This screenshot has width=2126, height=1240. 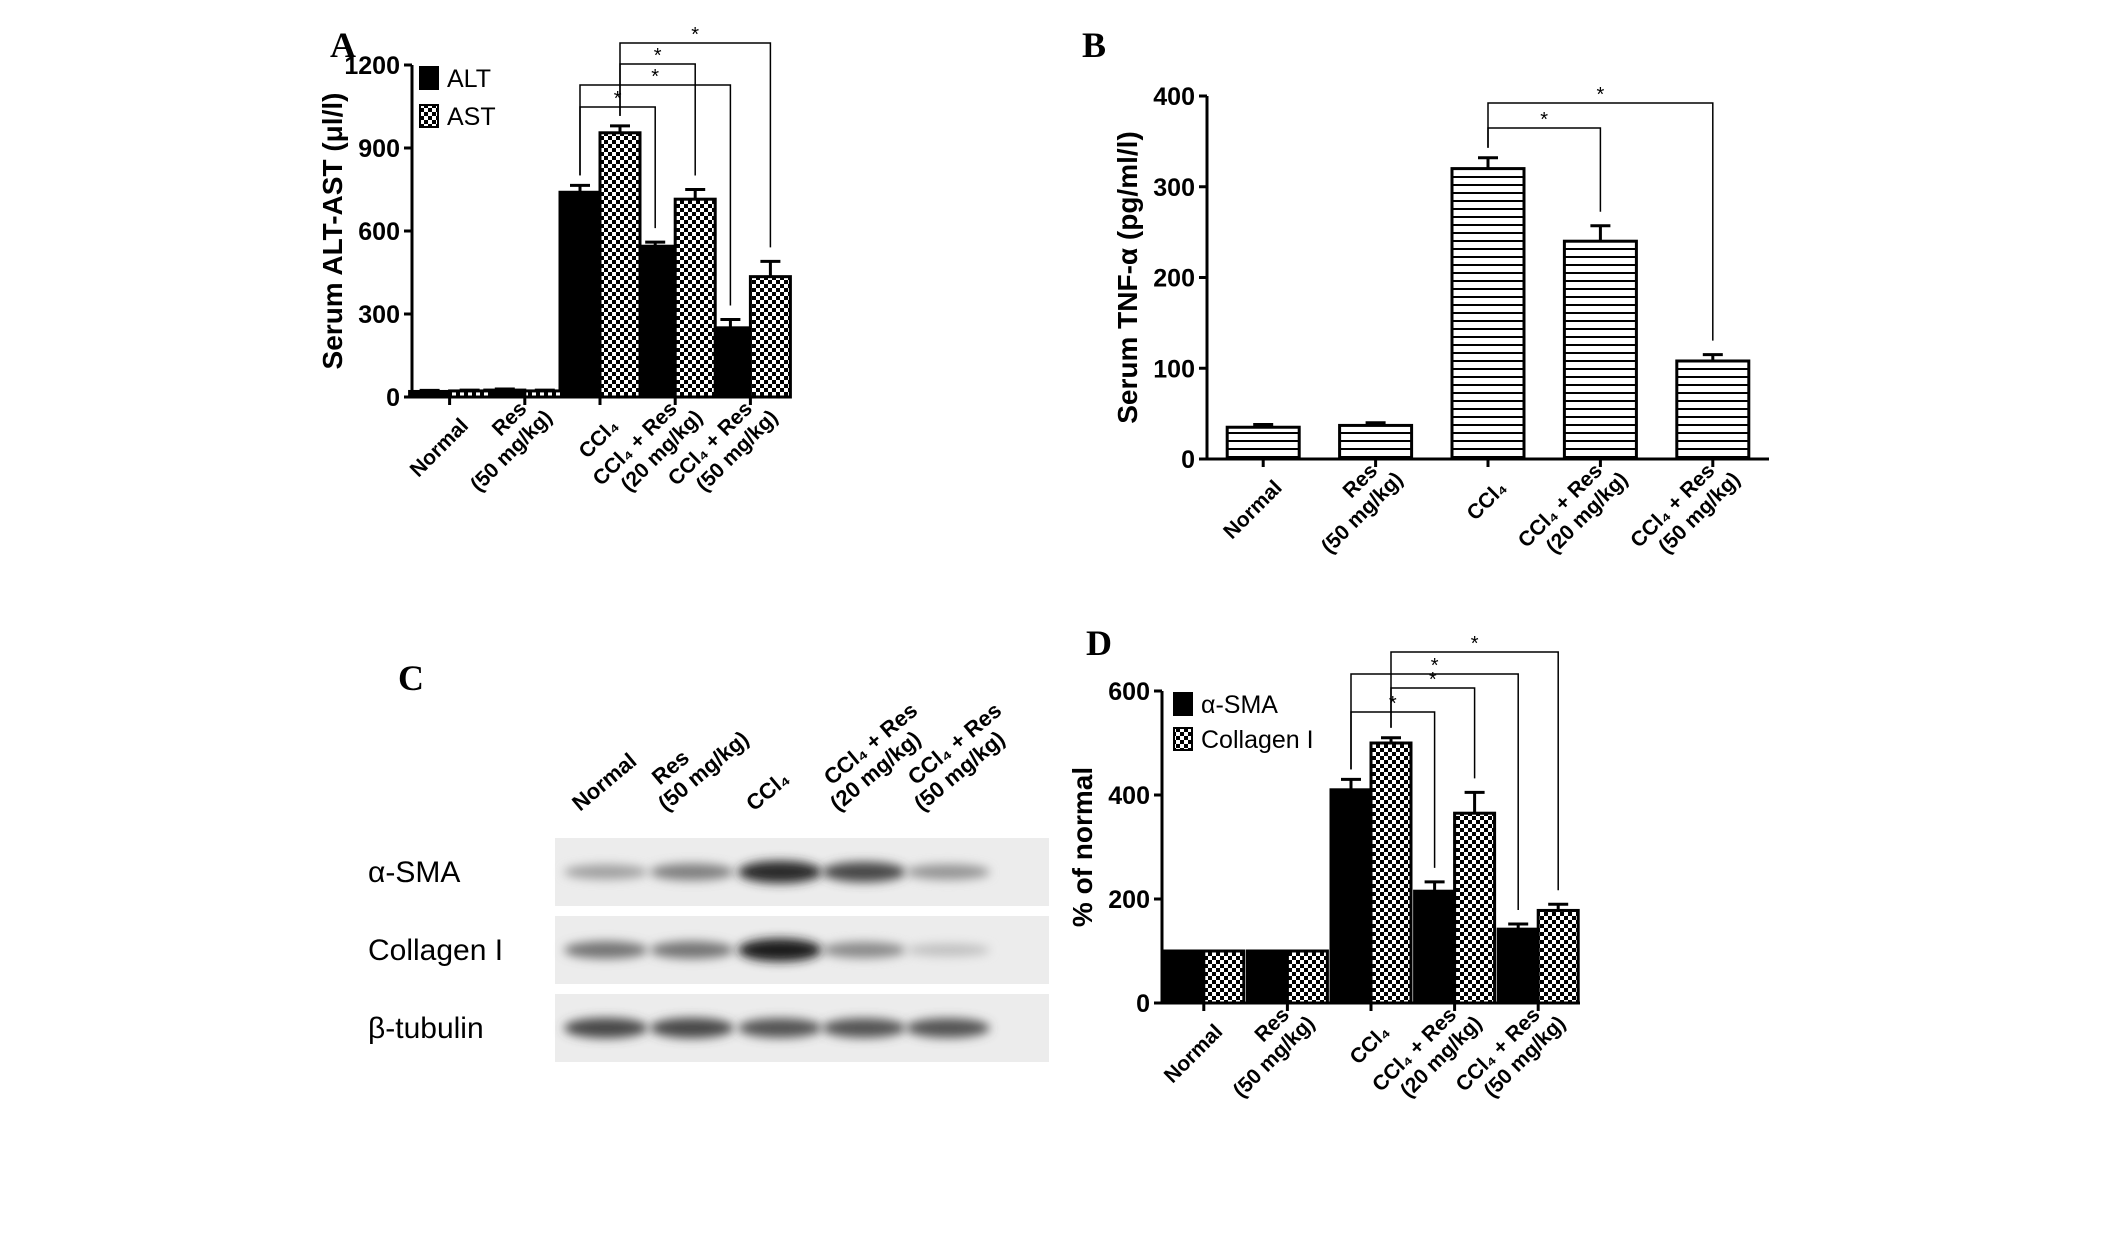 What do you see at coordinates (379, 232) in the screenshot?
I see `y-tick-label: 600` at bounding box center [379, 232].